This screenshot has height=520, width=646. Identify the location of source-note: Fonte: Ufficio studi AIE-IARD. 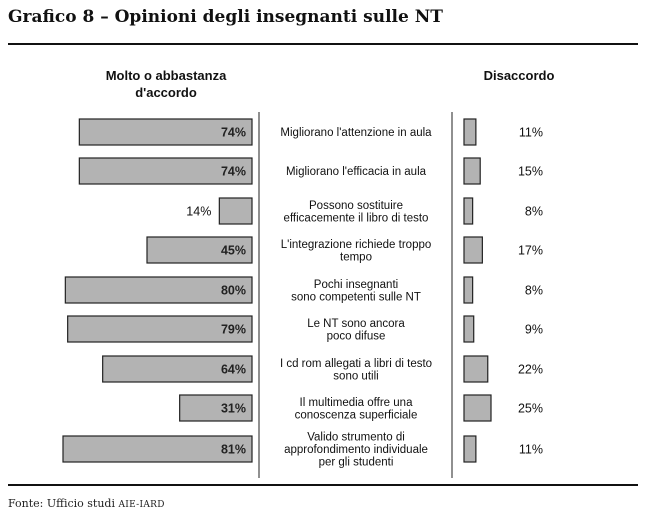
(86, 503).